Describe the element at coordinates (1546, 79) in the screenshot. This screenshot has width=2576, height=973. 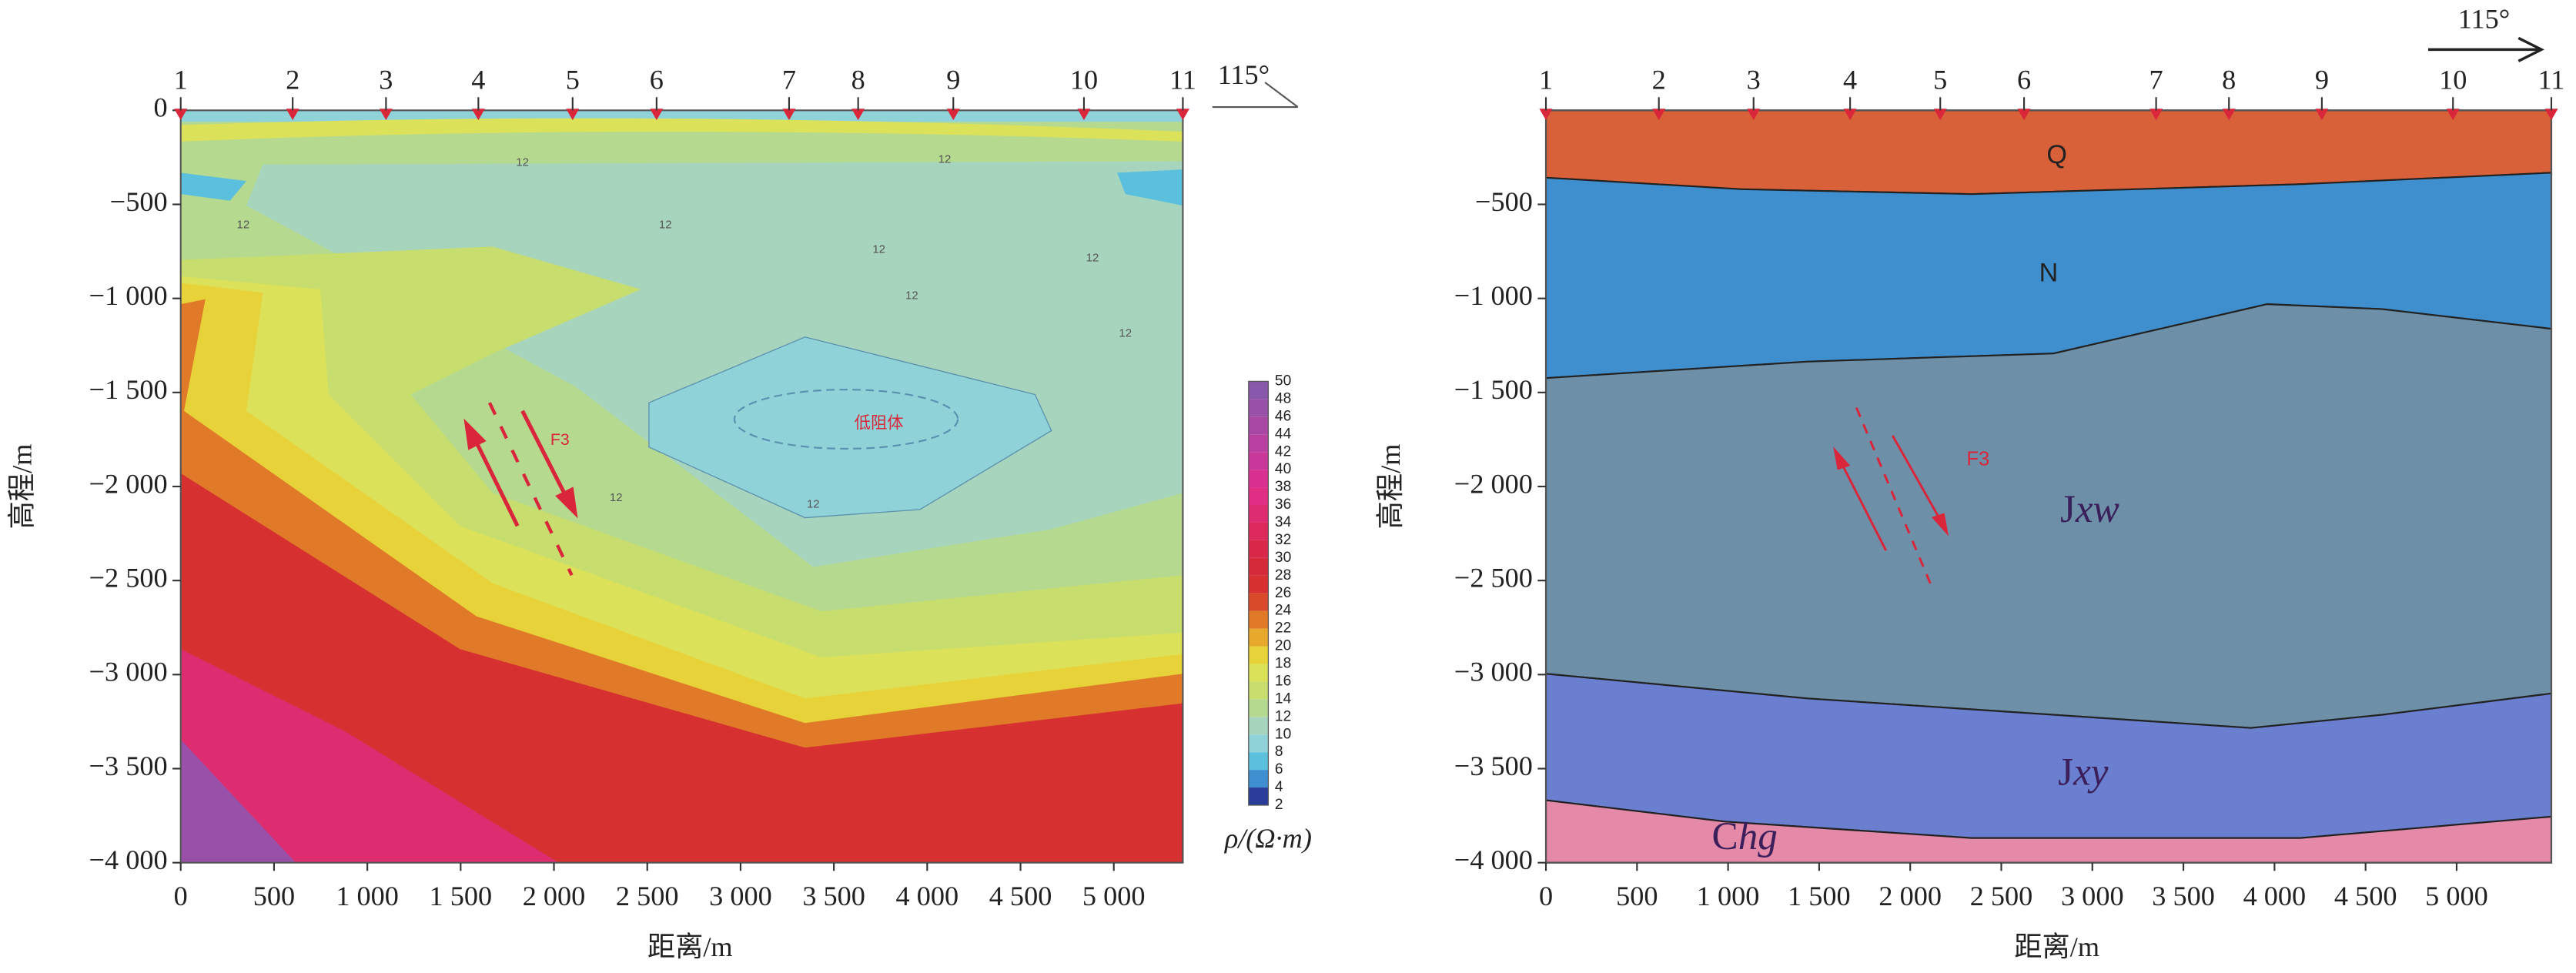
I see `station-label: 1` at that location.